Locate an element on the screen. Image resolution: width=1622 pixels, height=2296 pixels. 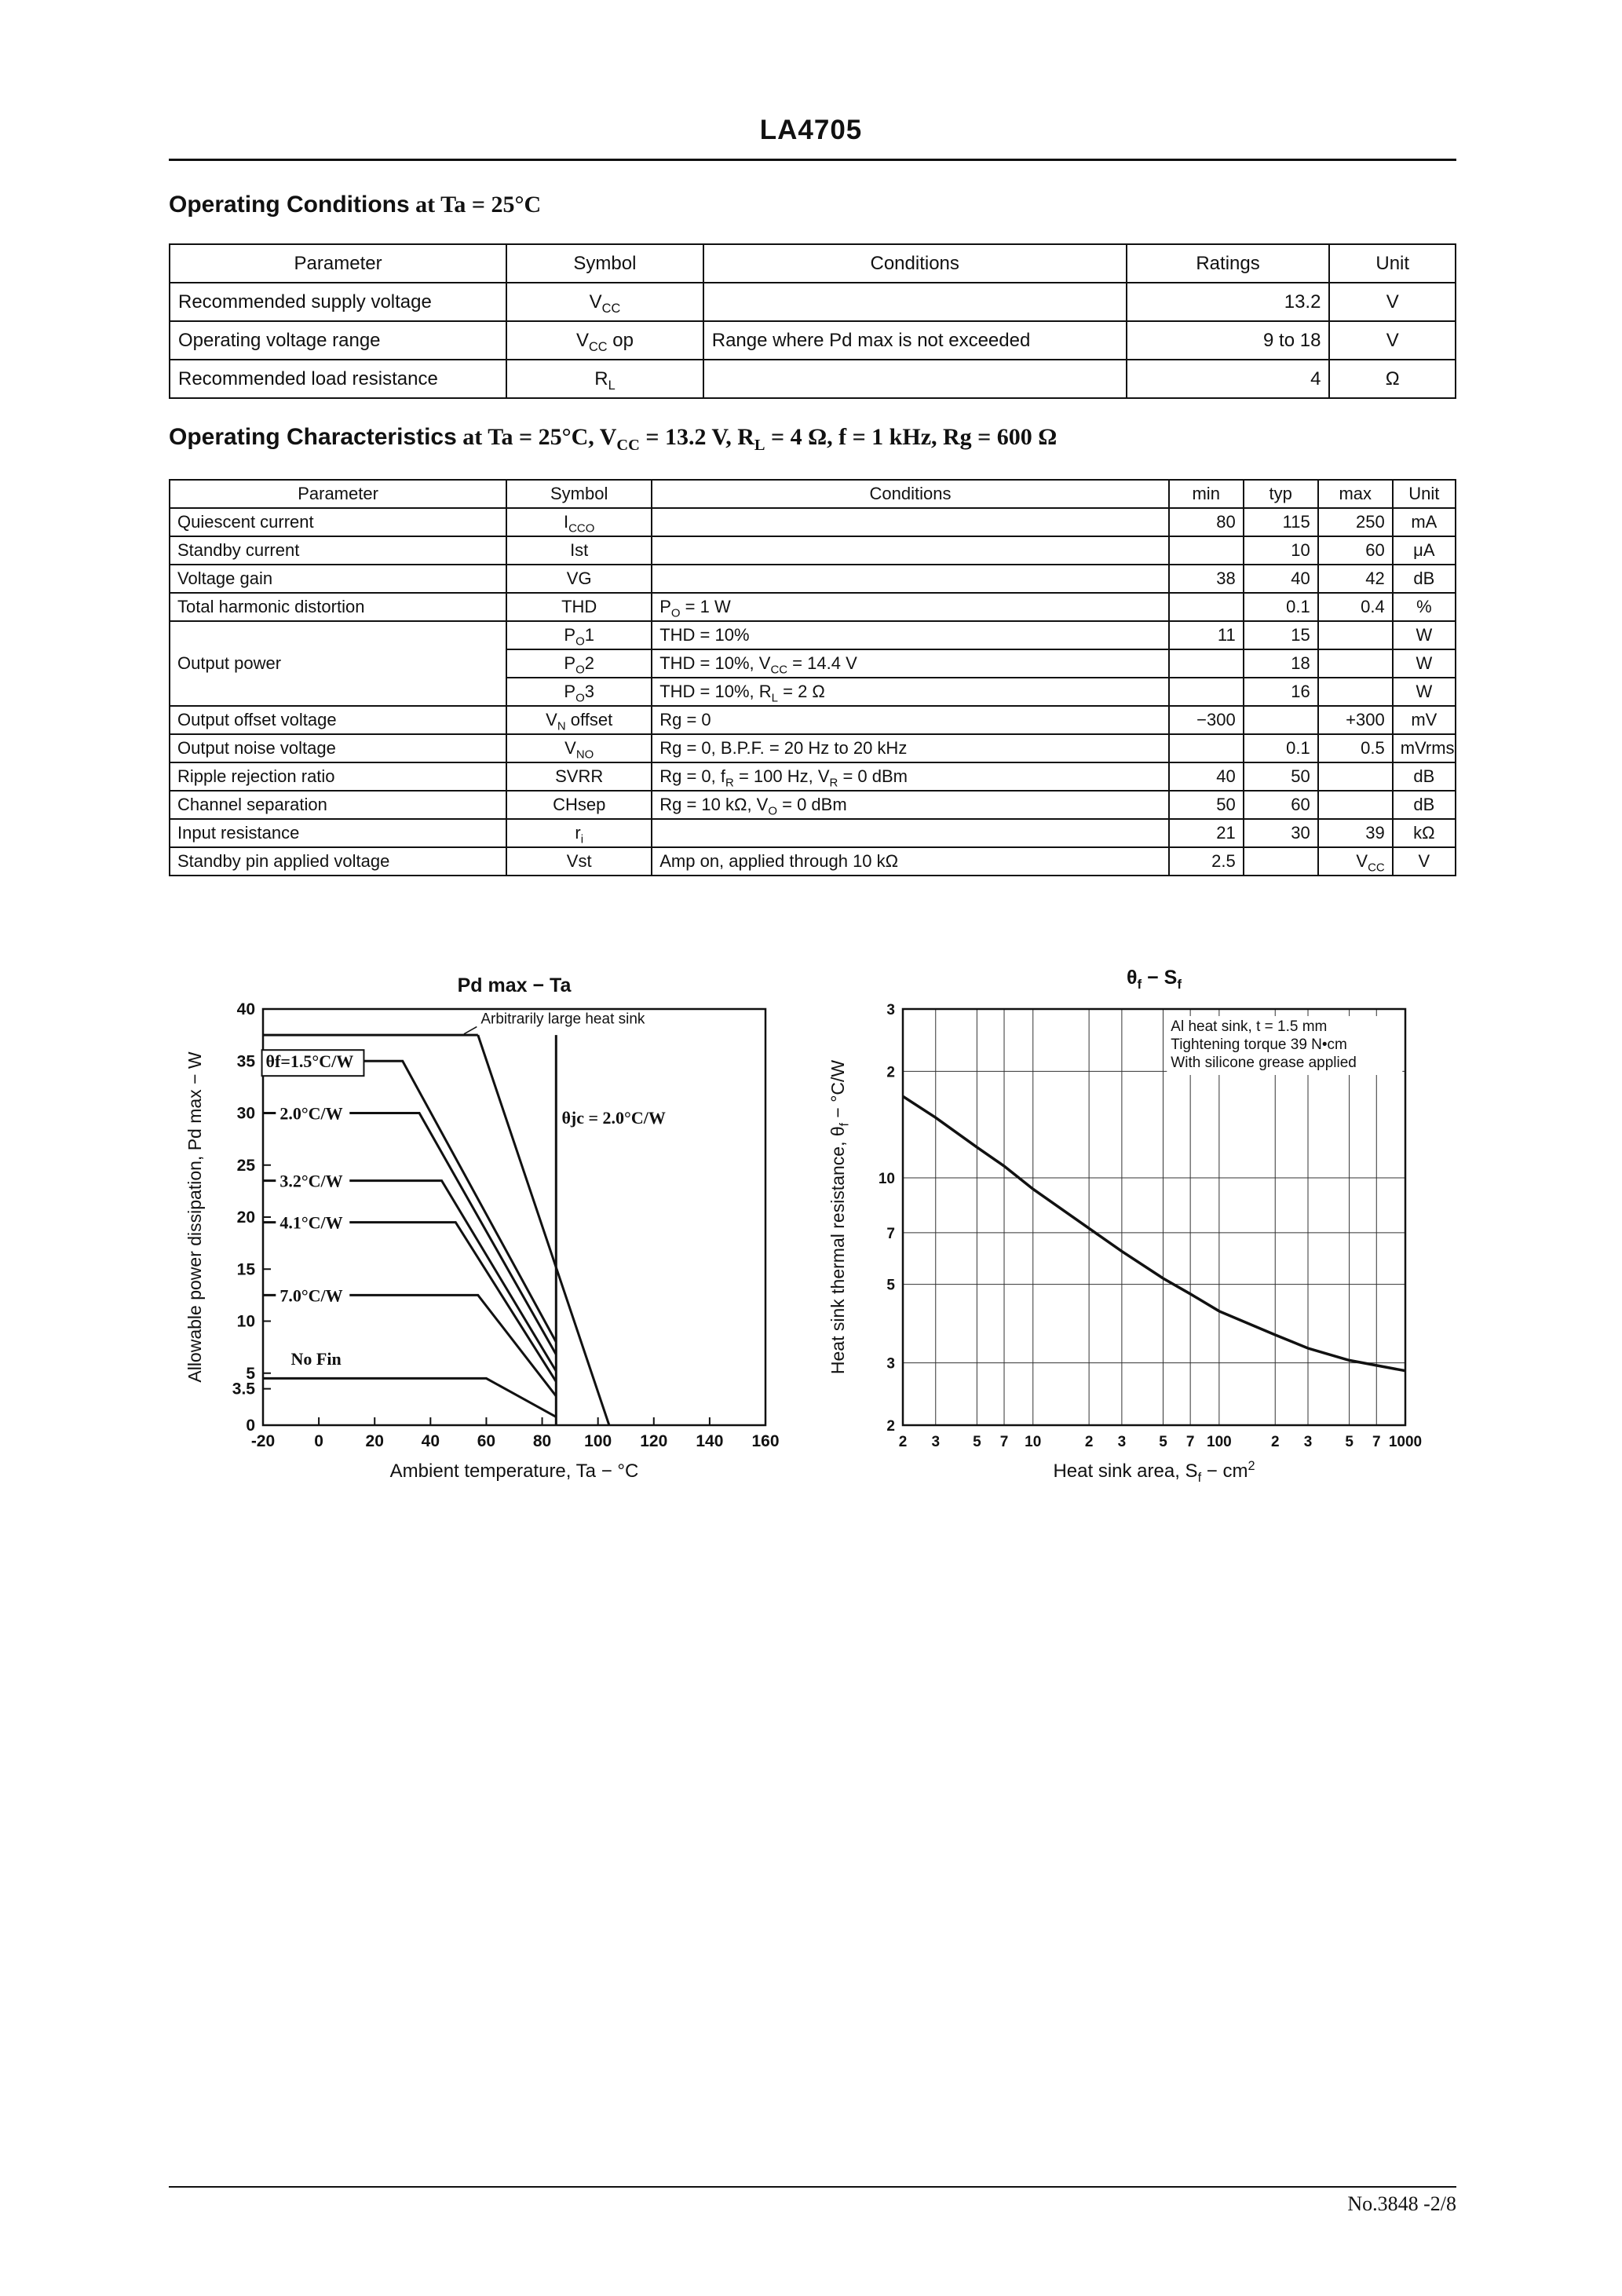
chart-title: θf − Sf is located at coordinates (1154, 979).